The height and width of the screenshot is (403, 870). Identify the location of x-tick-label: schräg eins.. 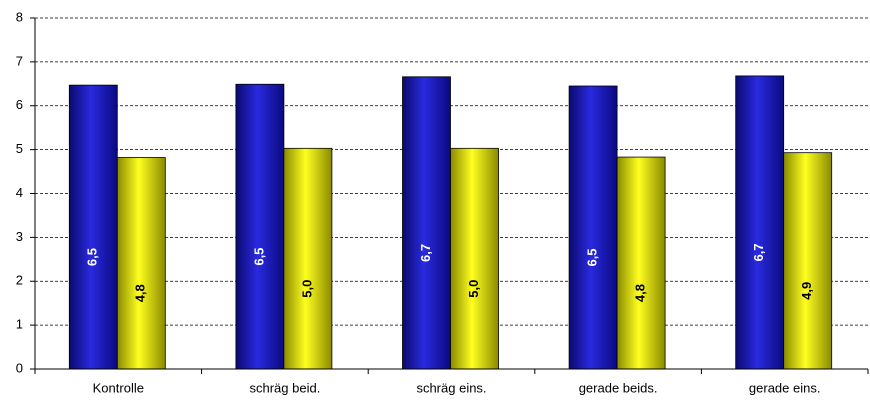
(451, 387).